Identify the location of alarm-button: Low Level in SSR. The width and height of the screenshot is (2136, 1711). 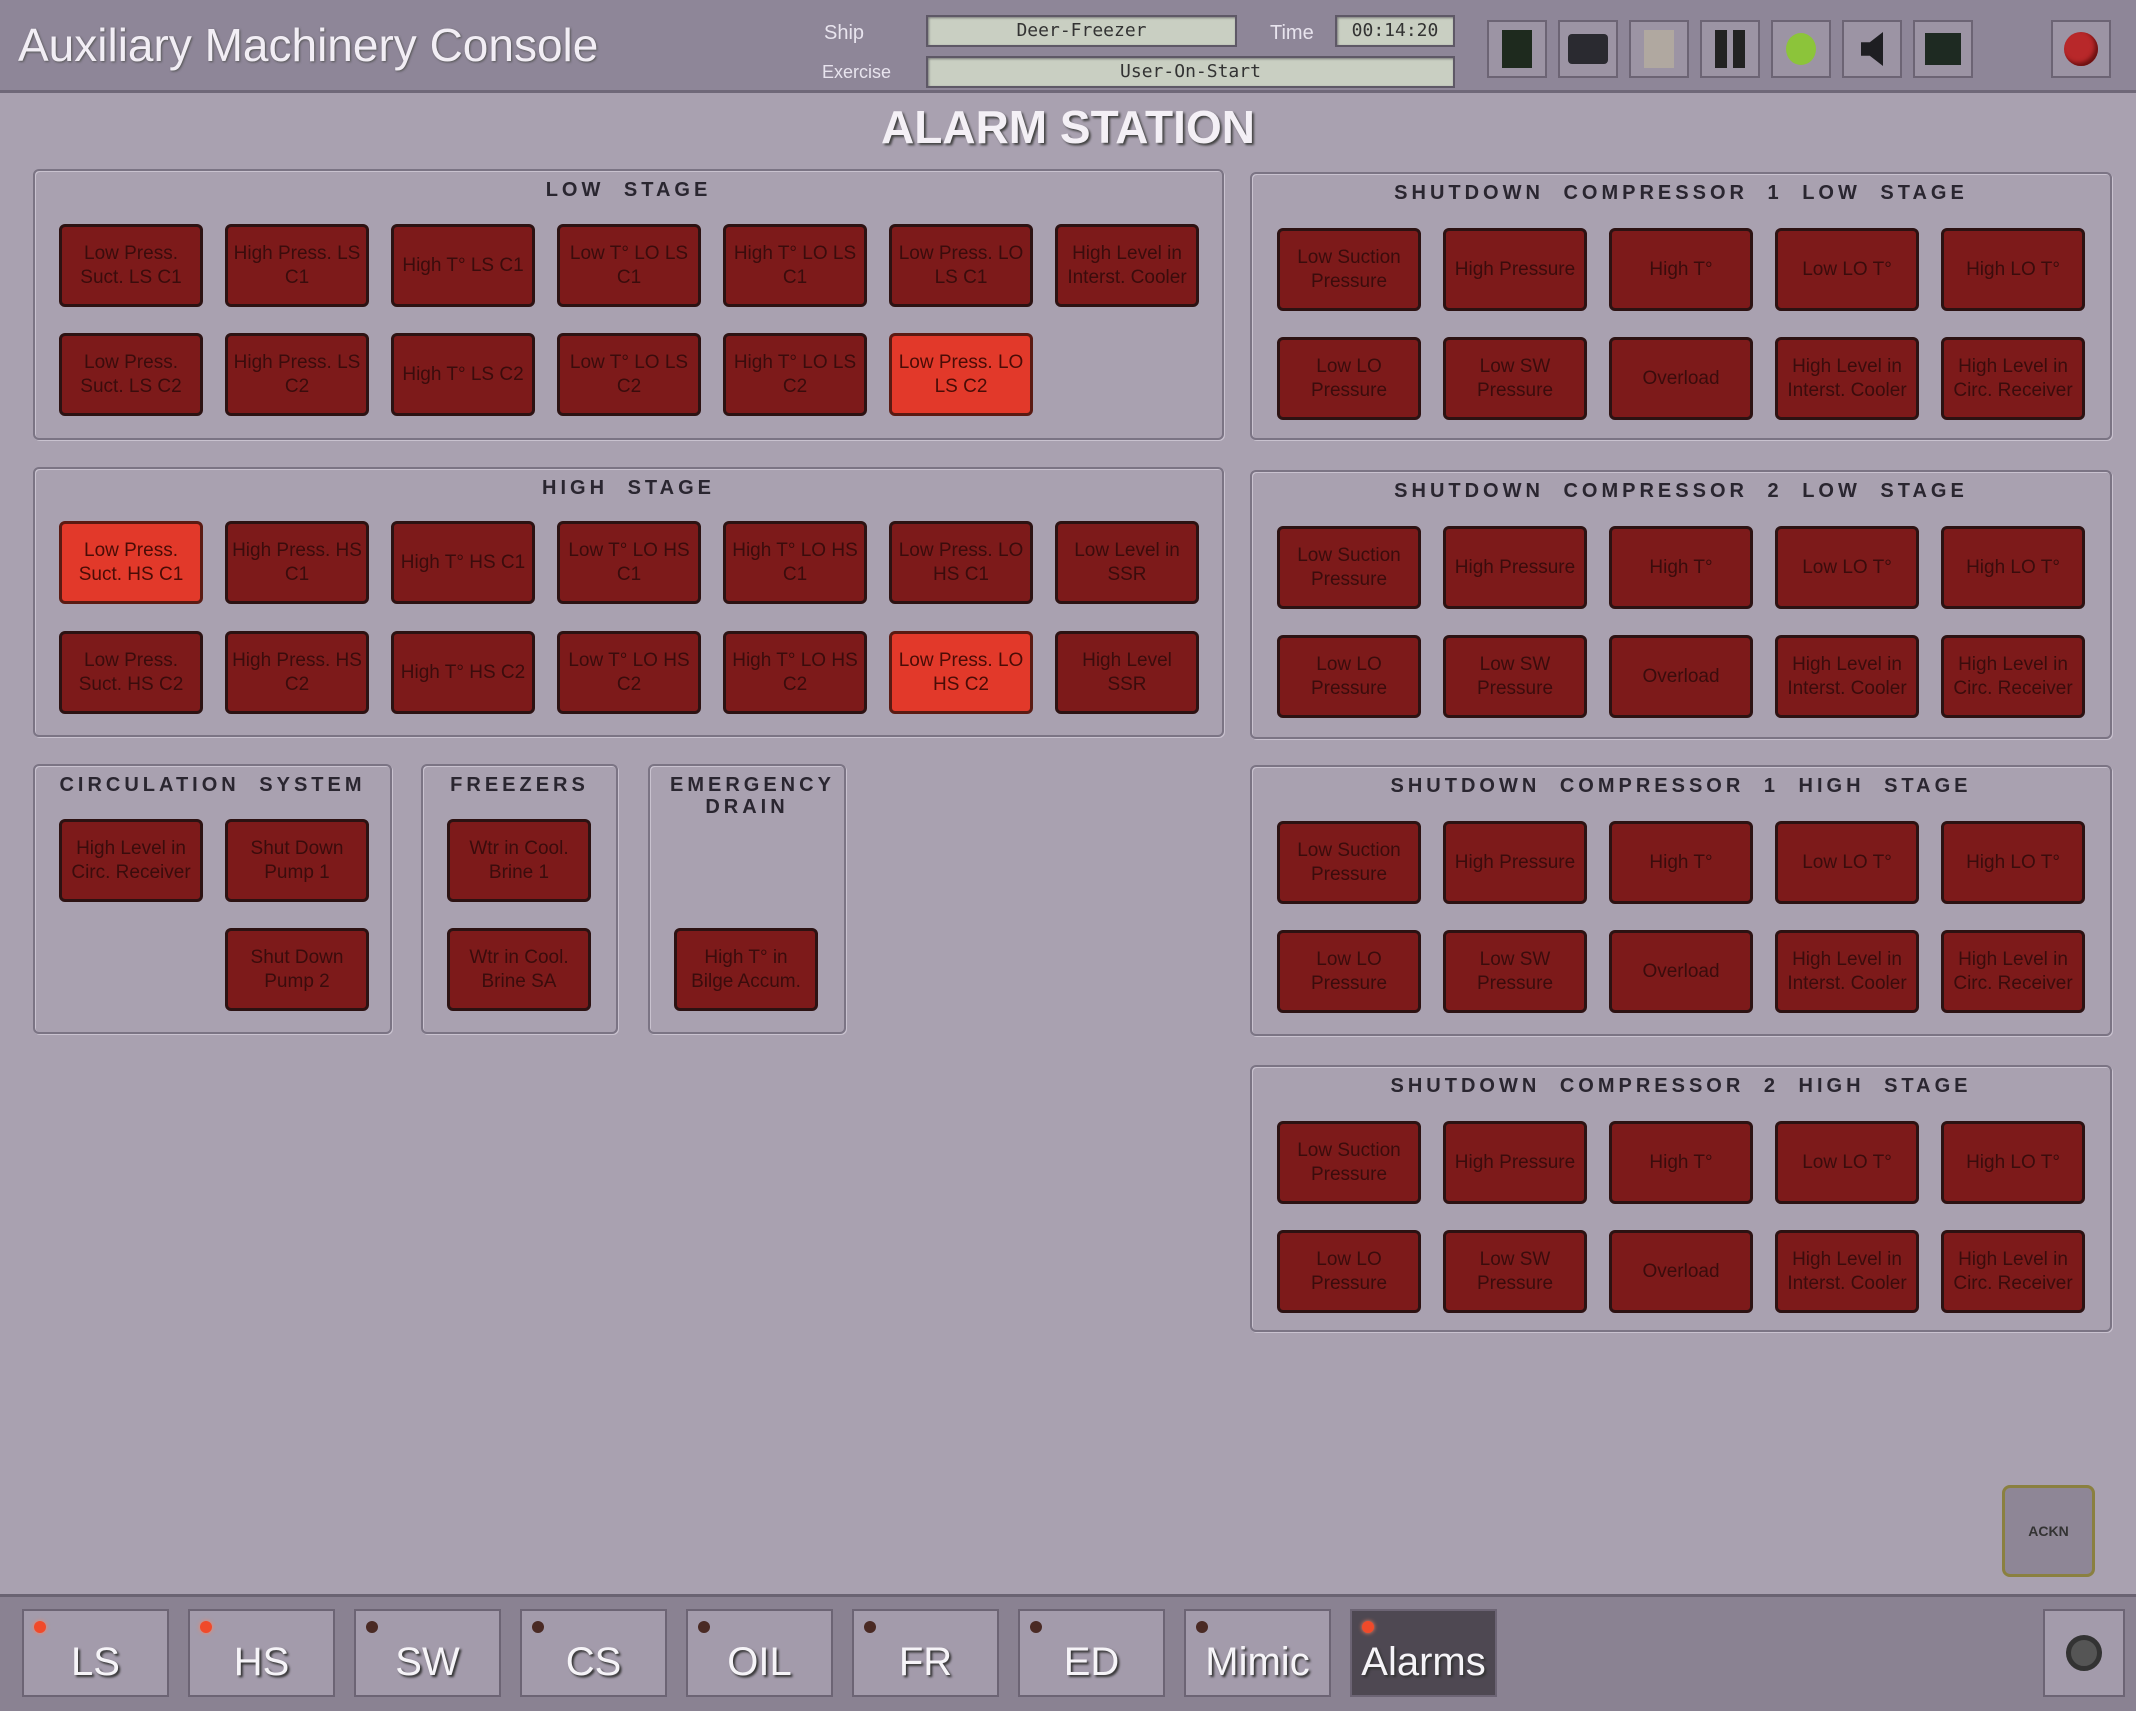
(1127, 562).